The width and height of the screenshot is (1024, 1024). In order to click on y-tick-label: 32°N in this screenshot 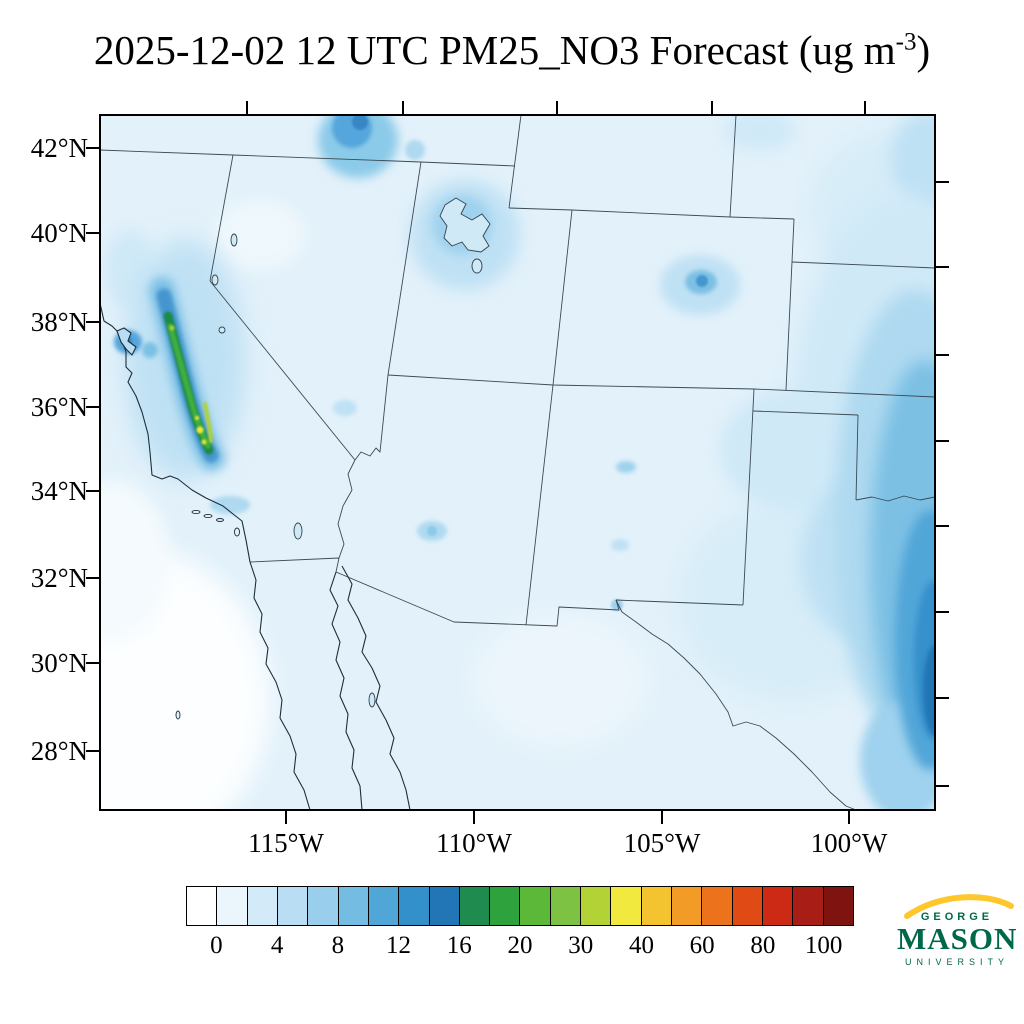, I will do `click(59, 578)`.